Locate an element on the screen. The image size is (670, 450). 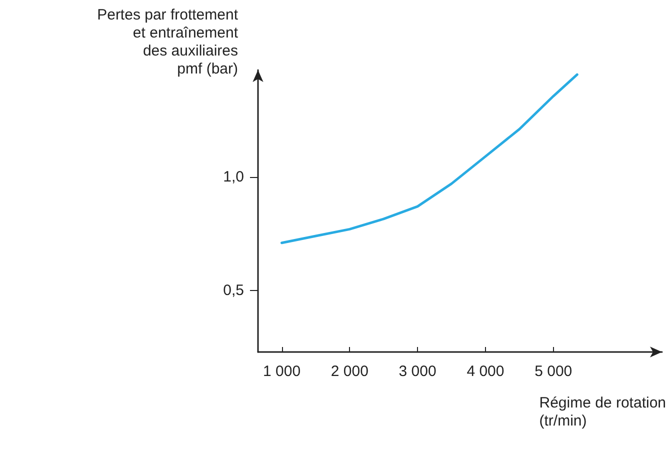
x-tick-label: 3 000 is located at coordinates (417, 371).